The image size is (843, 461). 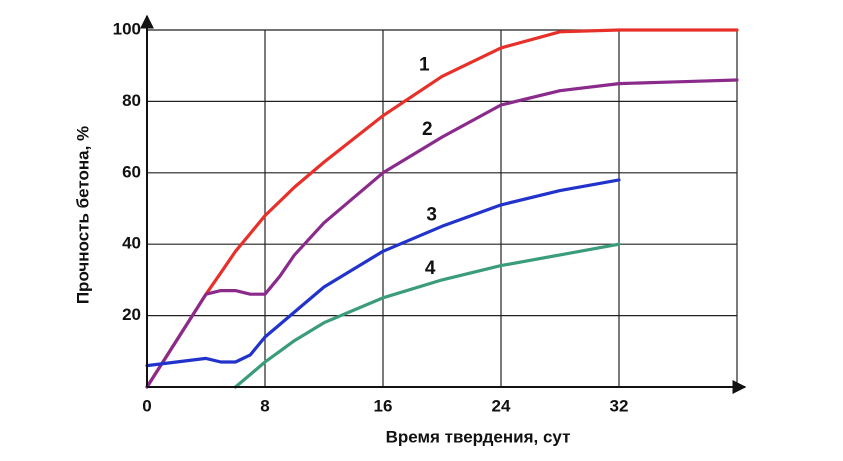 I want to click on y-tick-label: 80, so click(x=131, y=100).